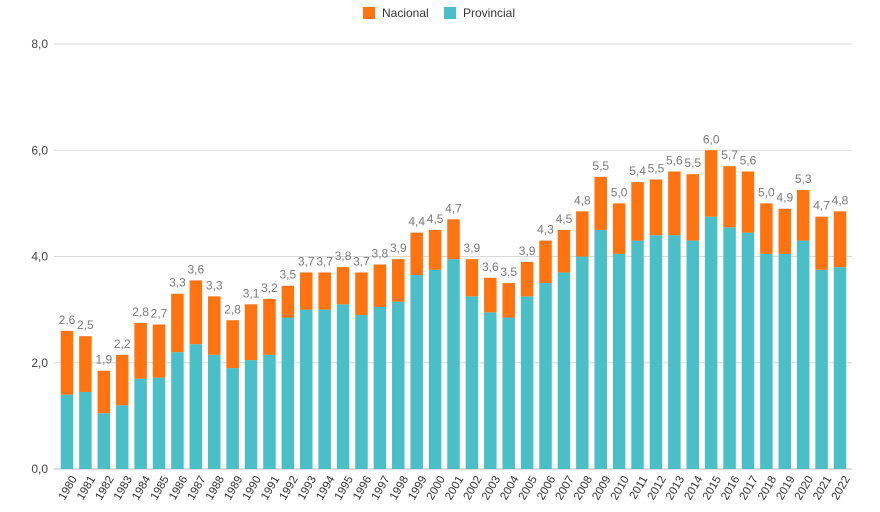  Describe the element at coordinates (416, 222) in the screenshot. I see `total-data-label: 4,4` at that location.